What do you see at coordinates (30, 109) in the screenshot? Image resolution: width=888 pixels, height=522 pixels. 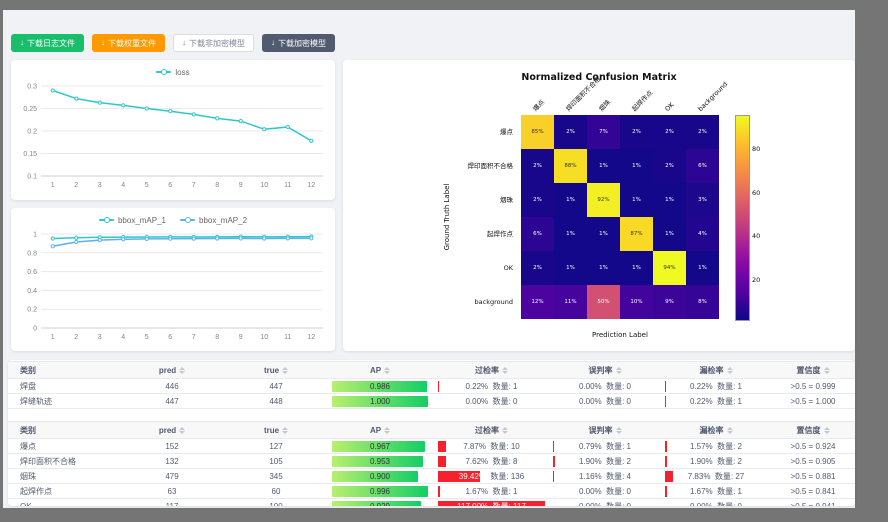 I see `svg-text: 0.25` at bounding box center [30, 109].